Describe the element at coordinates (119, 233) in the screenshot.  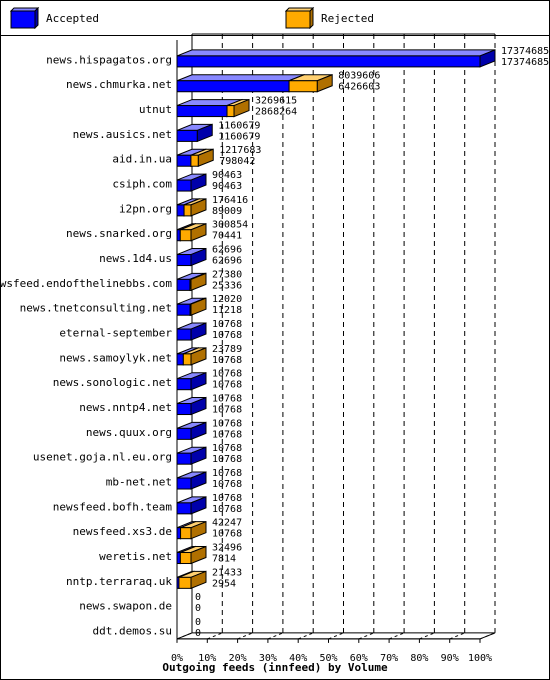
I see `category-label: news.snarked.org` at that location.